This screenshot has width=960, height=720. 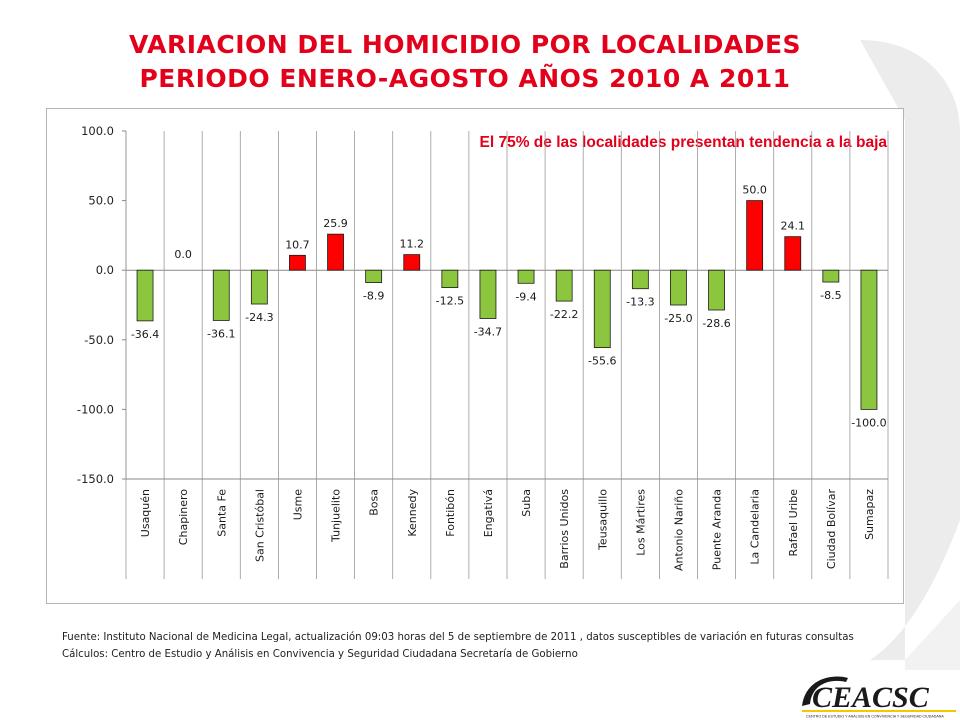 What do you see at coordinates (831, 529) in the screenshot?
I see `category-label: Ciudad Bolívar` at bounding box center [831, 529].